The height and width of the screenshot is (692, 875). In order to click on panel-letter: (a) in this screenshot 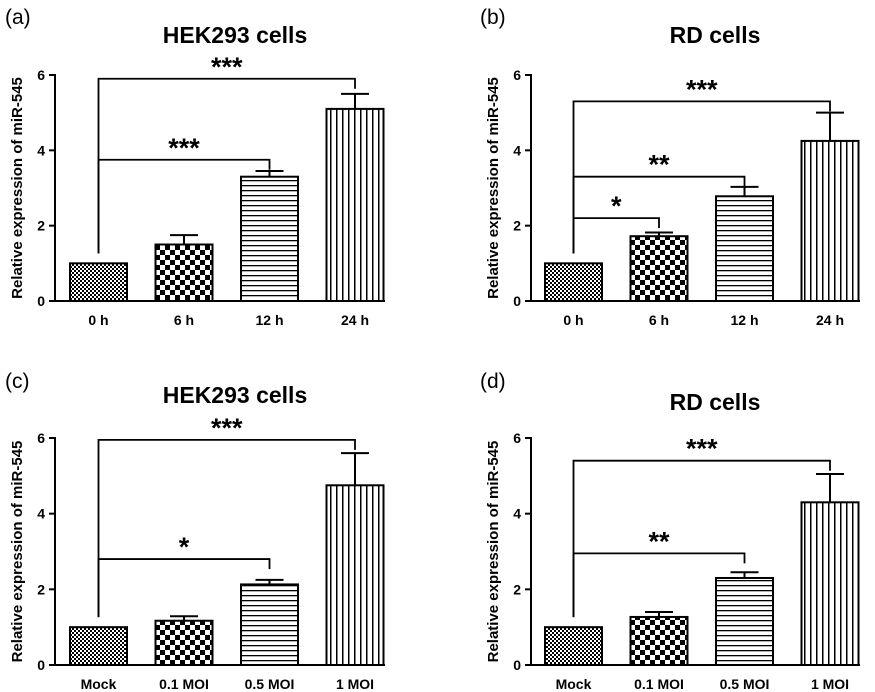, I will do `click(18, 17)`.